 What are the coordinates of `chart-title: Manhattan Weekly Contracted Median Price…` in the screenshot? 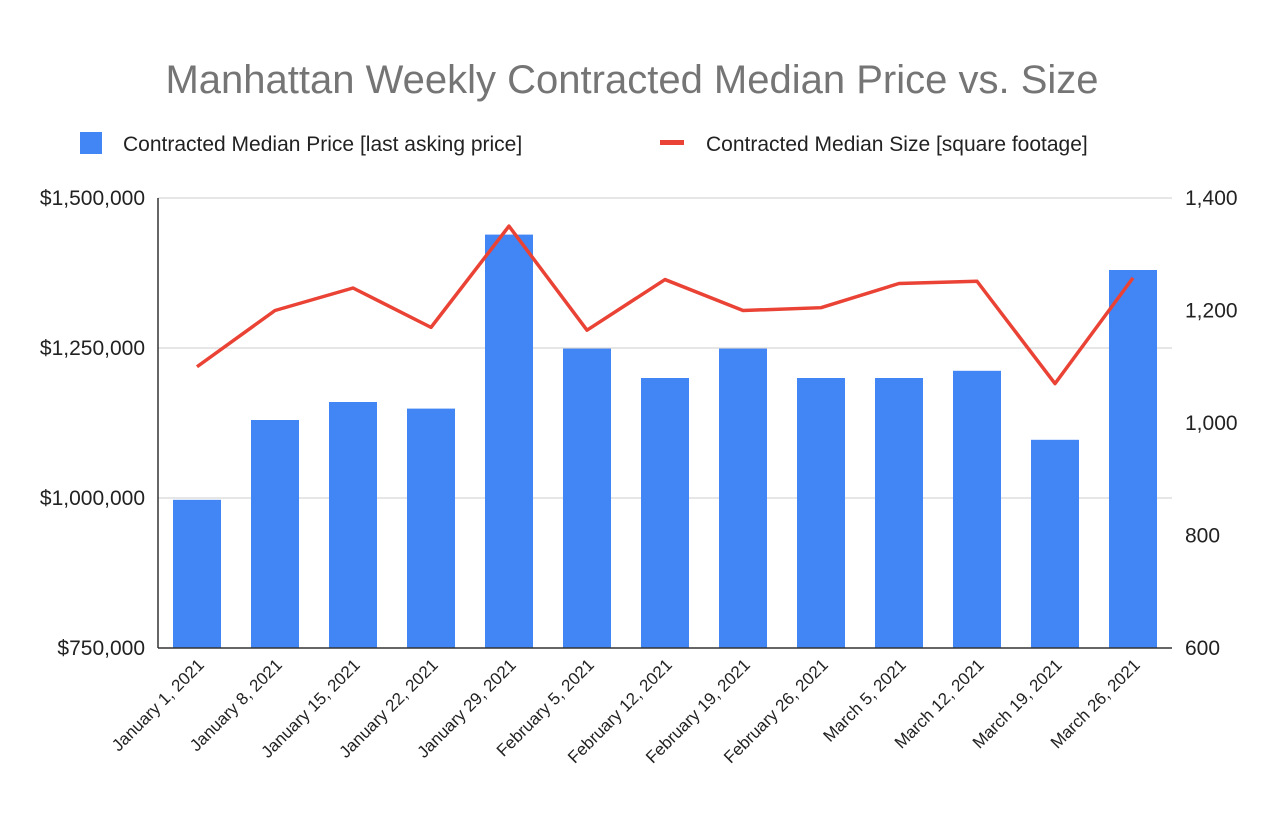 It's located at (631, 80).